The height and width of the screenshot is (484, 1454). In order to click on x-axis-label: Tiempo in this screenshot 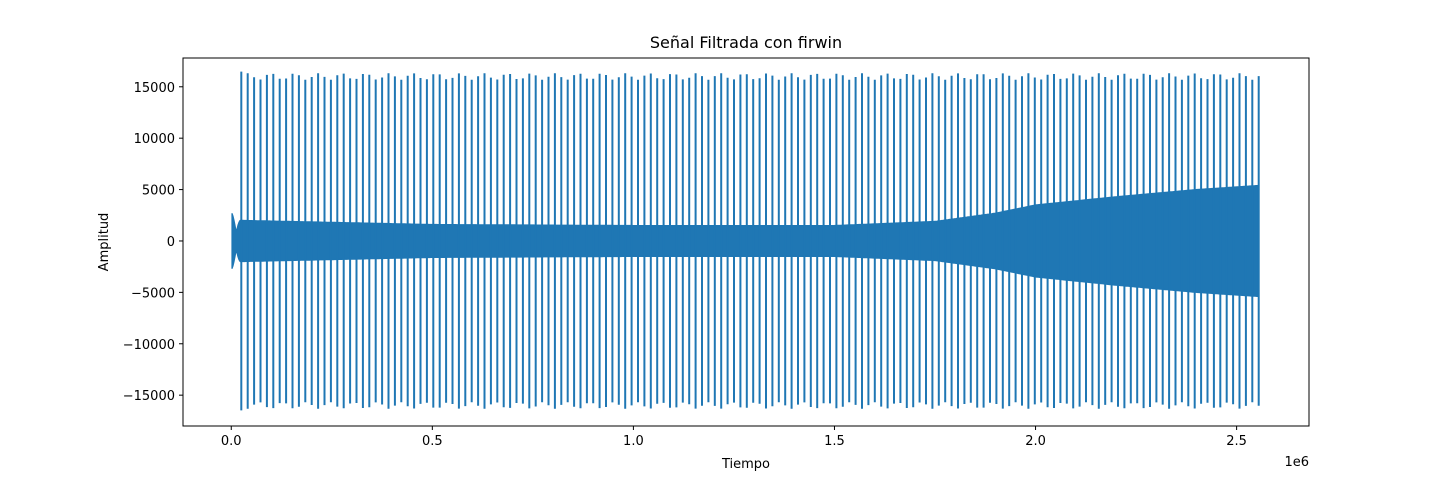, I will do `click(745, 464)`.